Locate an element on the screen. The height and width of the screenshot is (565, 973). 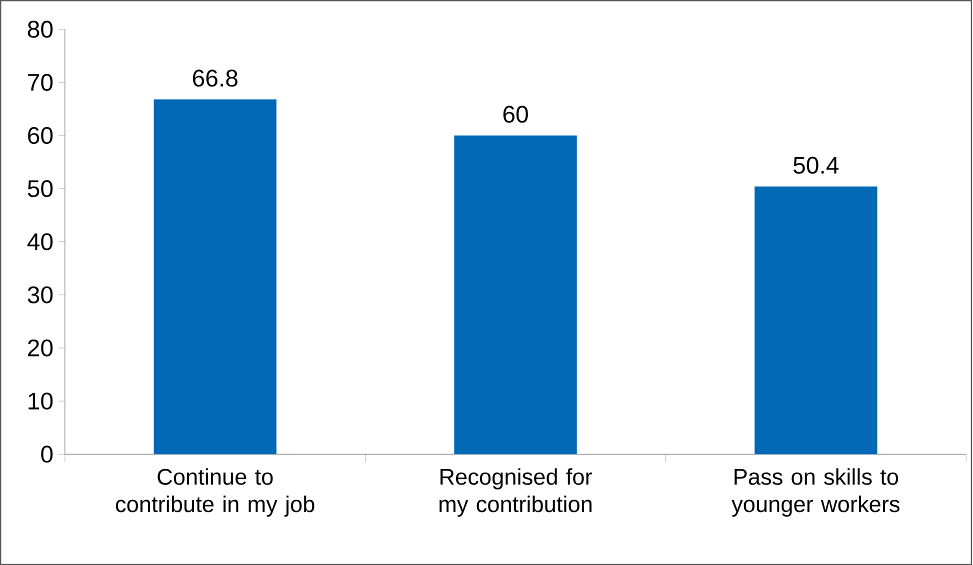
x-tick-label: Recognised for my contribution is located at coordinates (516, 492).